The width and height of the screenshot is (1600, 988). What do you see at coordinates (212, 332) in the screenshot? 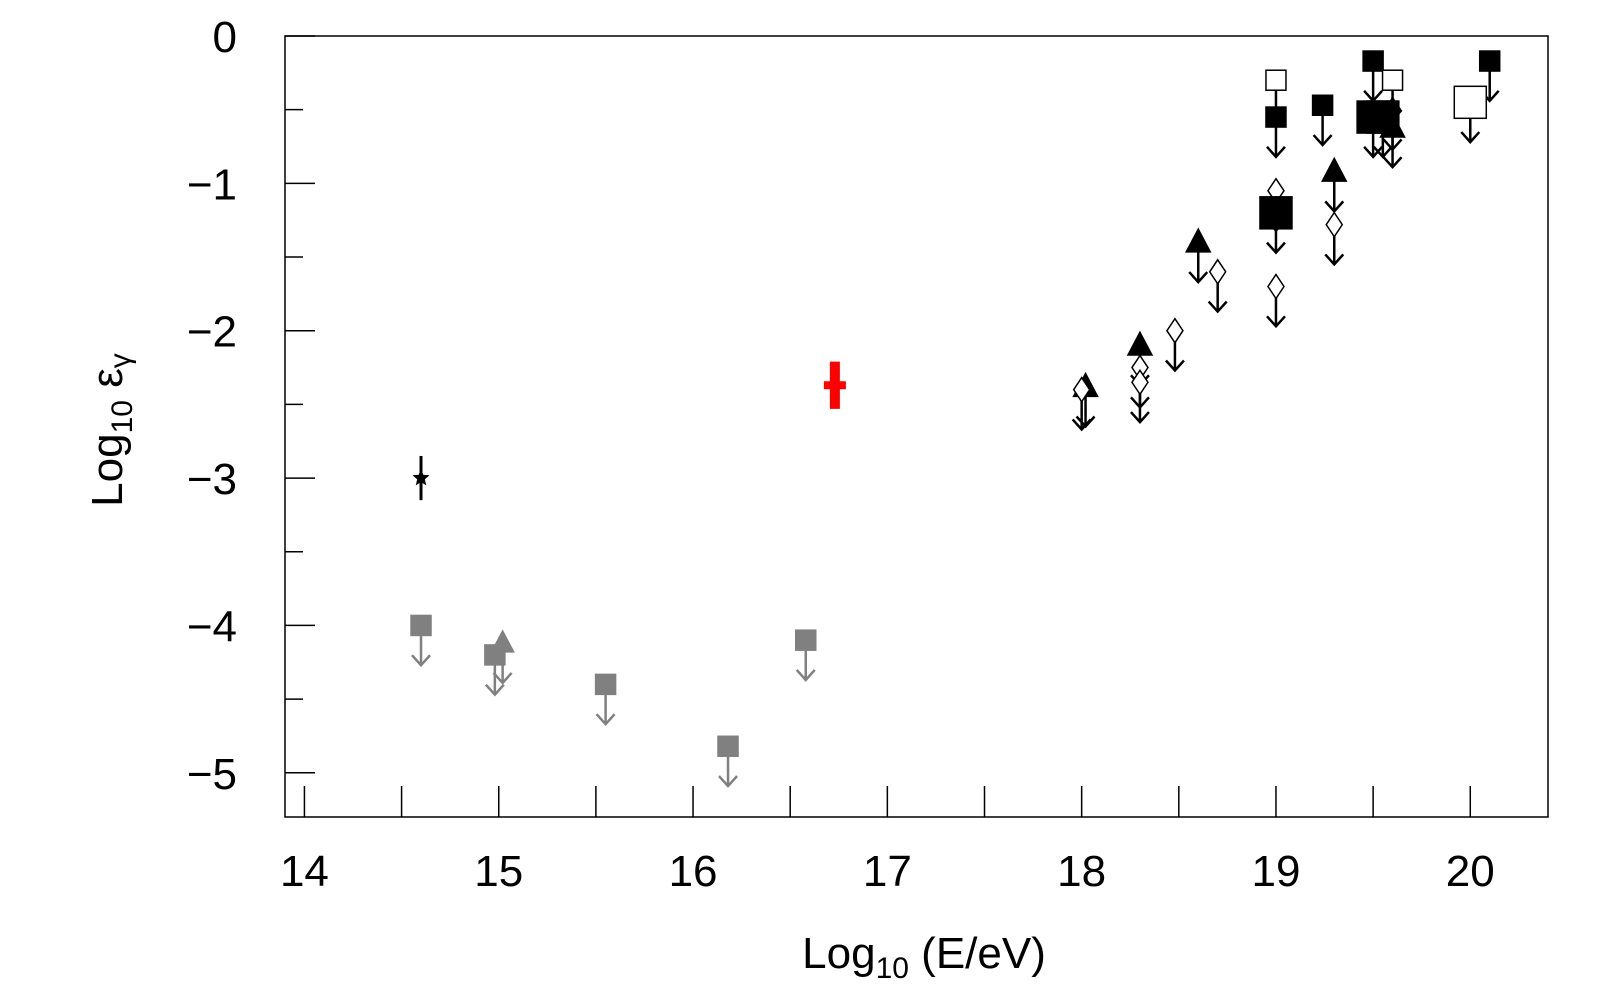
I see `y-tick-label: −2` at bounding box center [212, 332].